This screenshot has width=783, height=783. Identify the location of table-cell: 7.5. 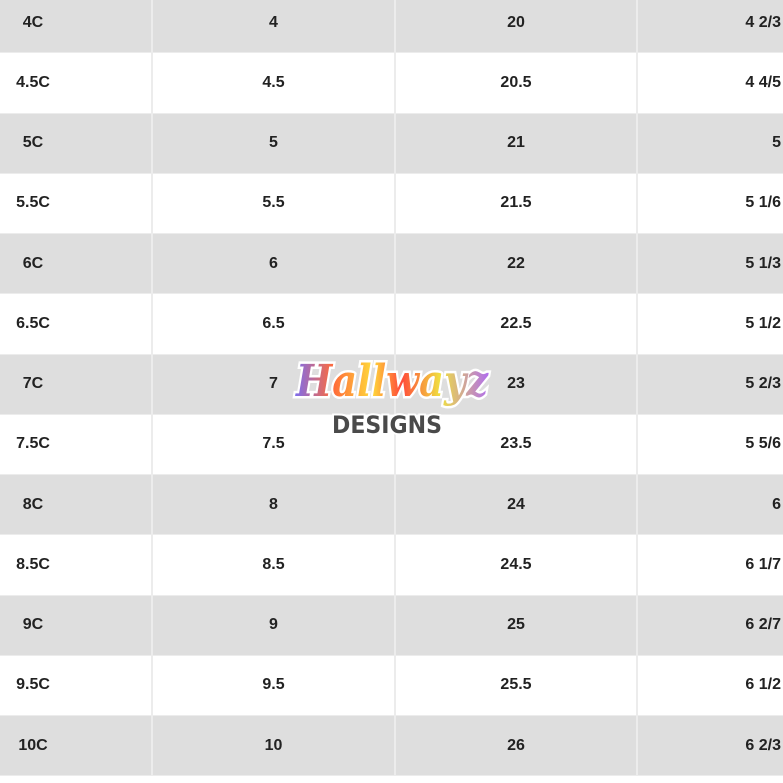
(274, 444).